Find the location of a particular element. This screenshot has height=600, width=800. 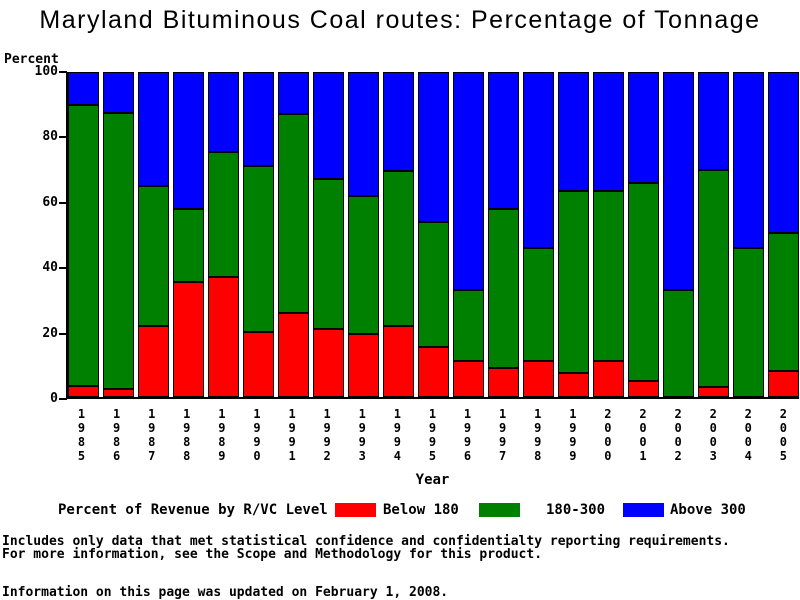

x-tick-label-1999: 1 9 9 9 is located at coordinates (573, 435).